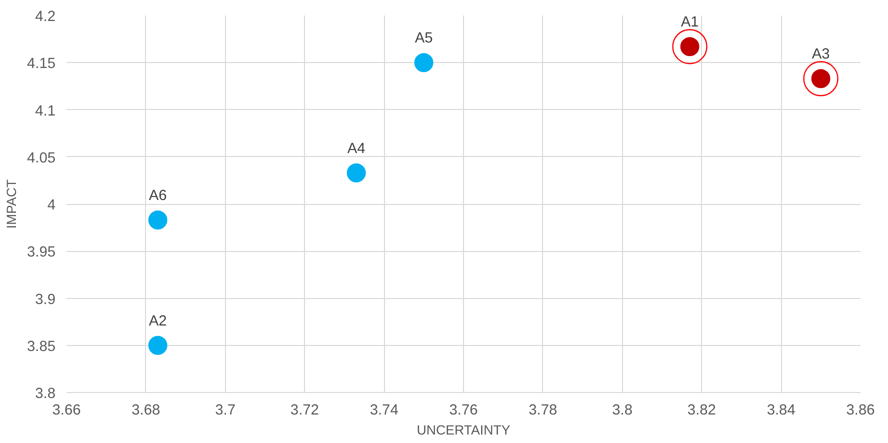  I want to click on annotation: A2, so click(157, 321).